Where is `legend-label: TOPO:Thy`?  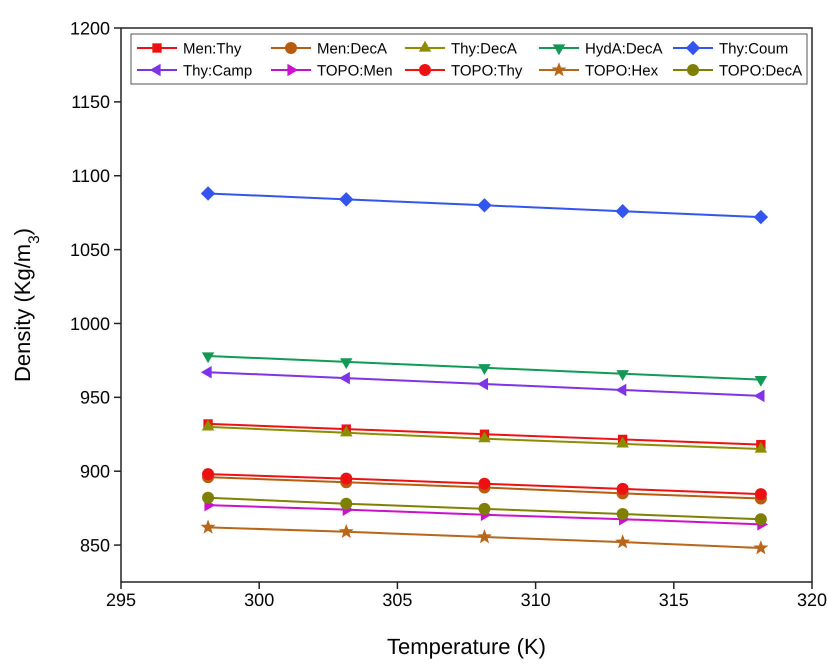
legend-label: TOPO:Thy is located at coordinates (487, 71).